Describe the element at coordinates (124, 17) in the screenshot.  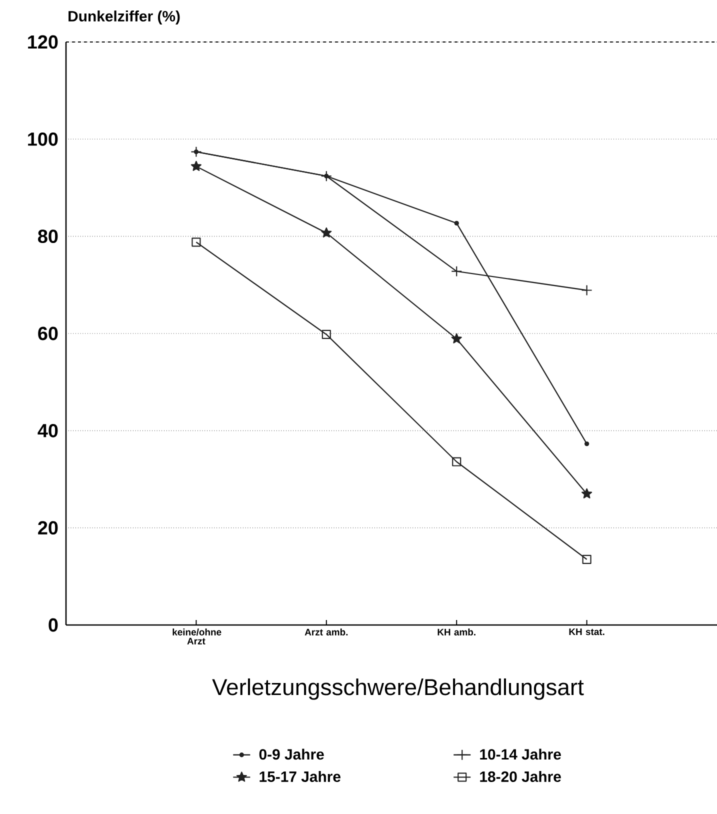
I see `y-axis-title: Dunkelziffer (%)` at that location.